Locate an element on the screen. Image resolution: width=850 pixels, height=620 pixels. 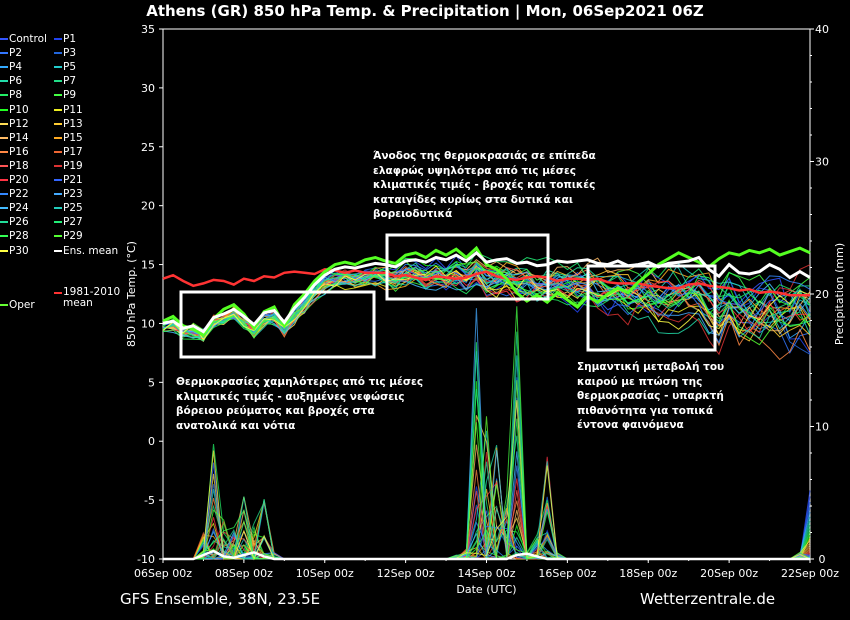
y2-tick-label: 30 is located at coordinates (822, 162).